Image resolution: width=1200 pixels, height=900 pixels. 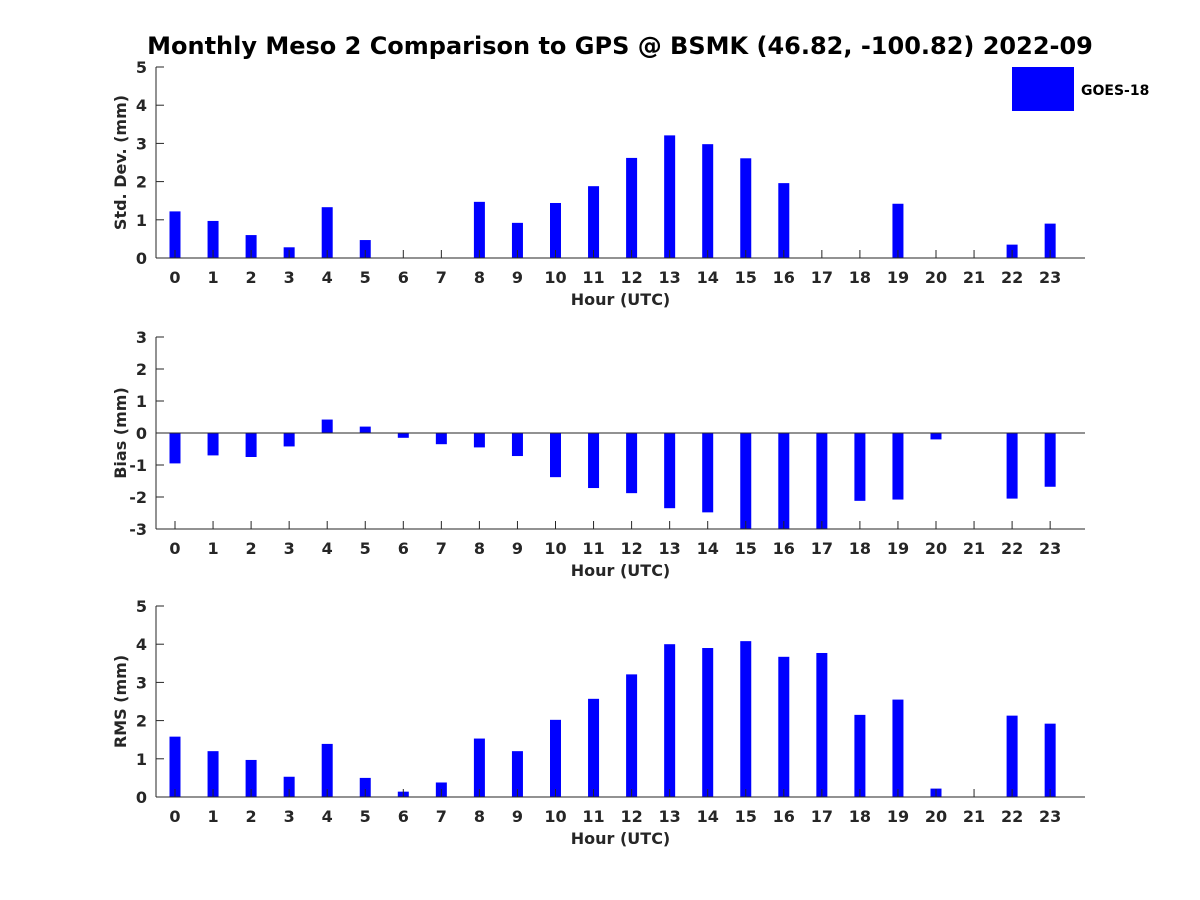 I want to click on std-dev-x-tick-label: 1, so click(x=212, y=277).